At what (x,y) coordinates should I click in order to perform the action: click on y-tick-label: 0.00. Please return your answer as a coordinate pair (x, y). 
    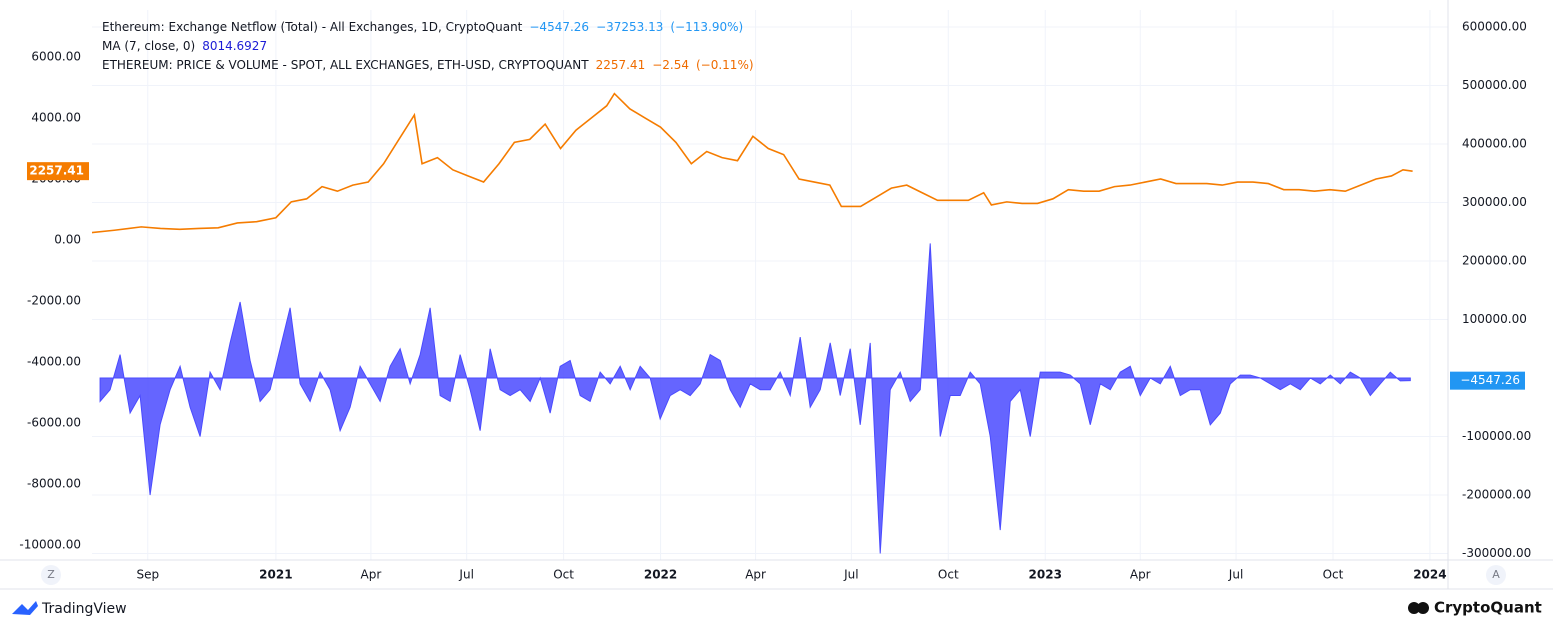
    Looking at the image, I should click on (67, 240).